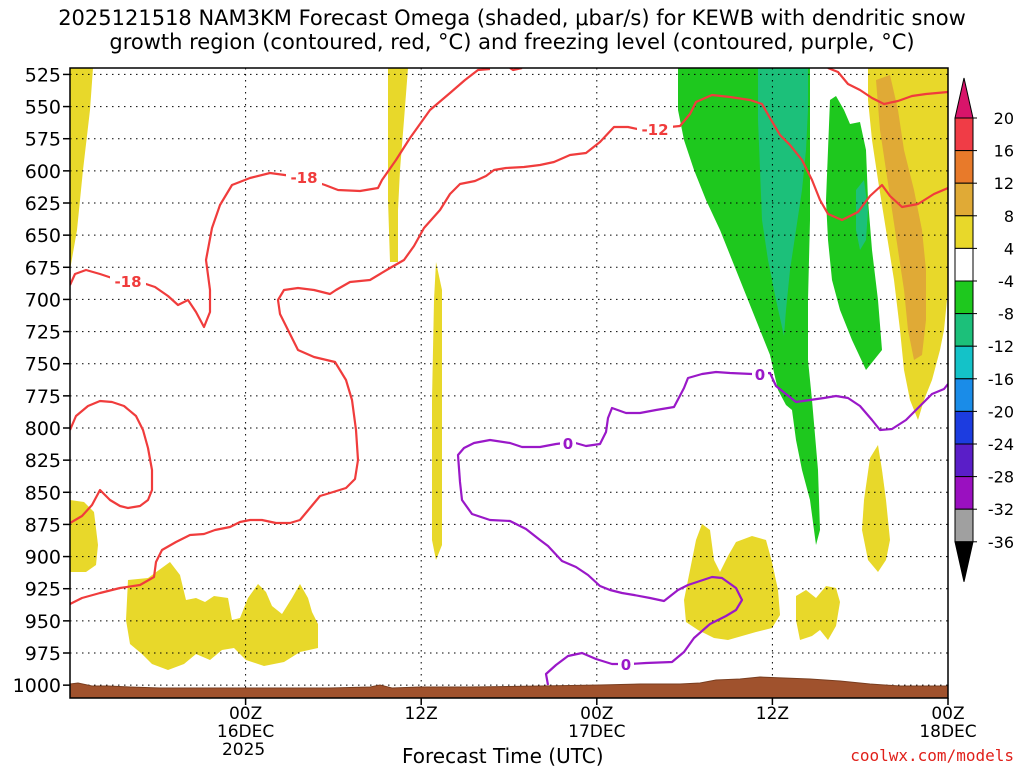 The width and height of the screenshot is (1024, 768). I want to click on y-tick-label: 725, so click(43, 333).